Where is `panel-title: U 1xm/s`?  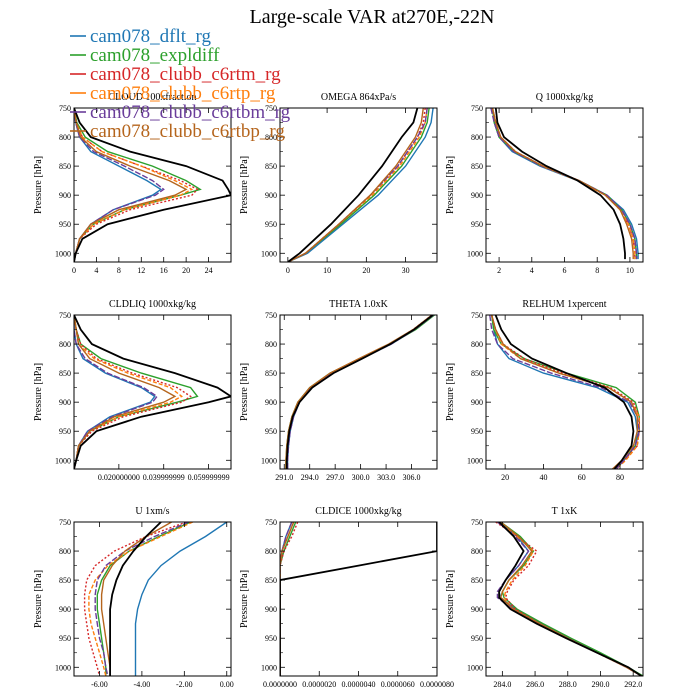
panel-title: U 1xm/s is located at coordinates (152, 511).